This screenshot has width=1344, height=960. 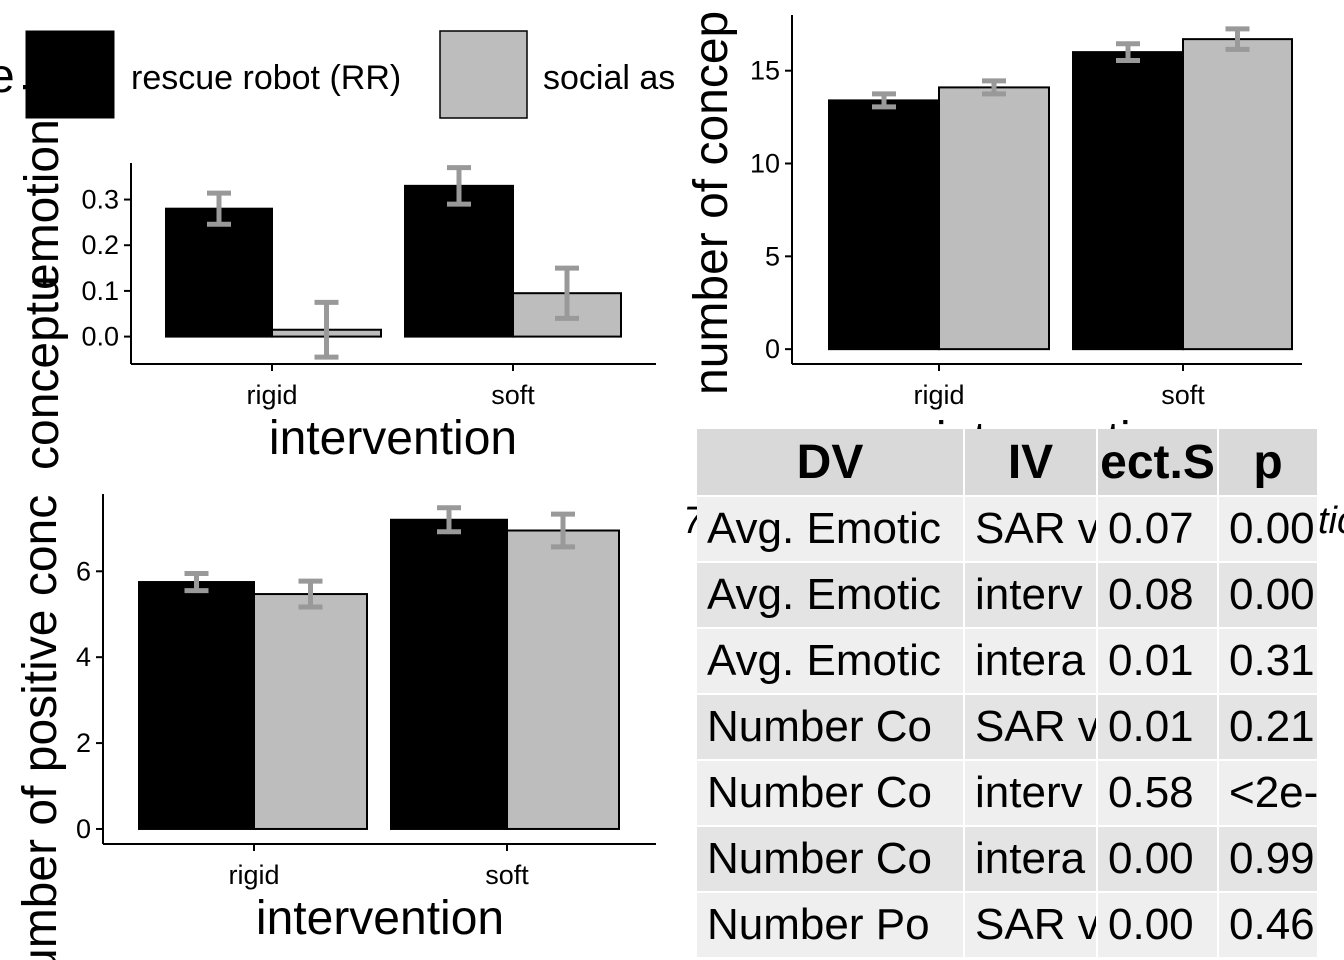 What do you see at coordinates (772, 256) in the screenshot?
I see `y-tick-label: 5` at bounding box center [772, 256].